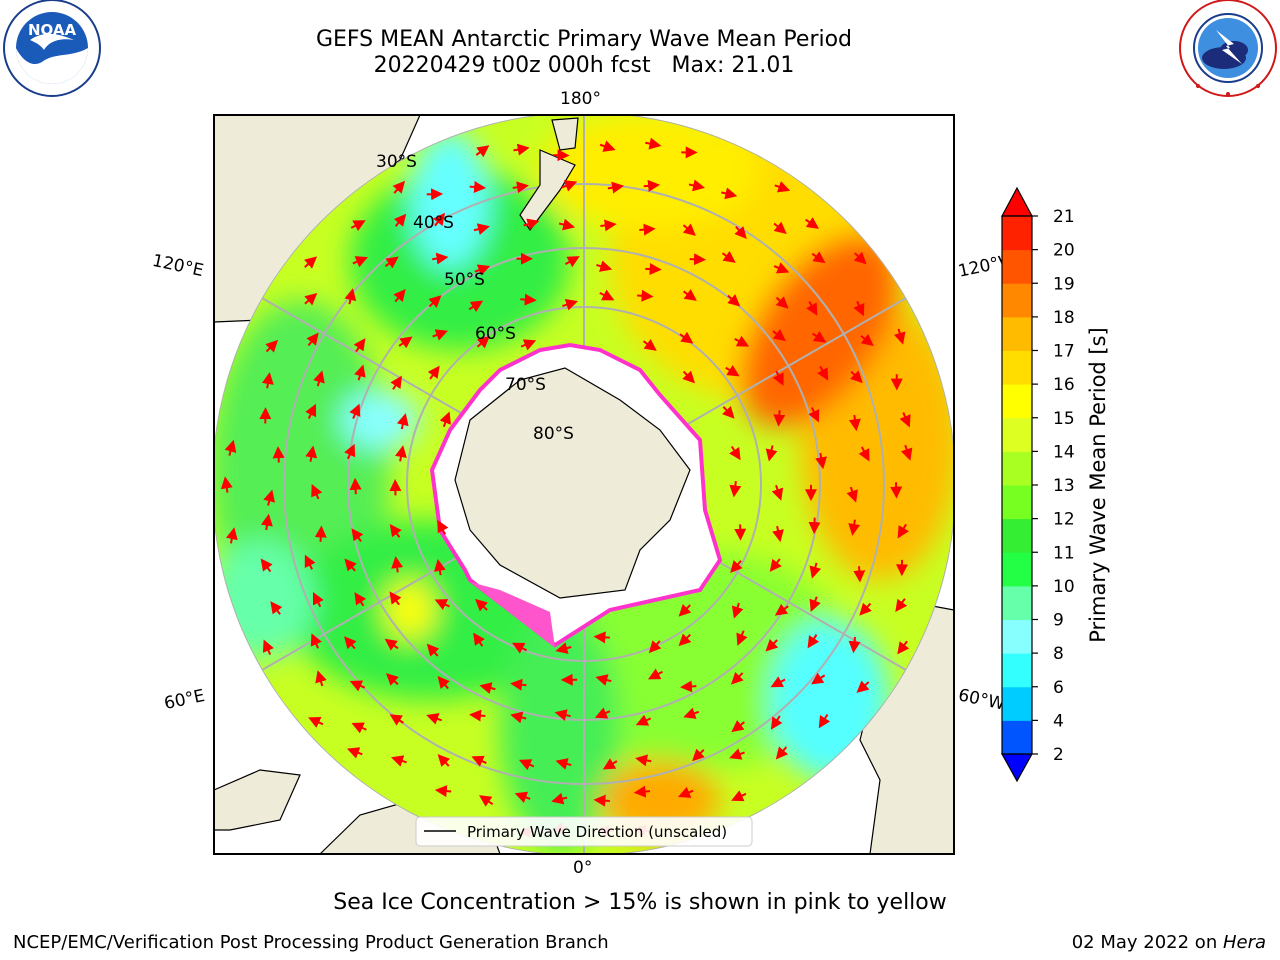  I want to click on noaa-logo: NOAA, so click(52, 48).